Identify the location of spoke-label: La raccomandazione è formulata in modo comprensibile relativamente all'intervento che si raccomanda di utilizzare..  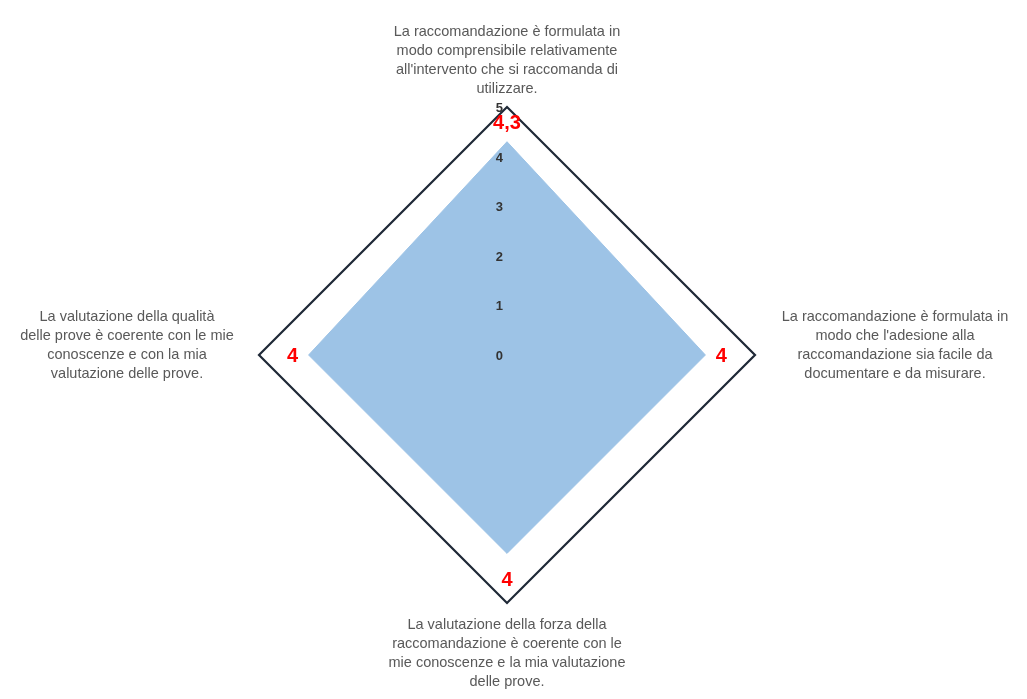
(507, 59).